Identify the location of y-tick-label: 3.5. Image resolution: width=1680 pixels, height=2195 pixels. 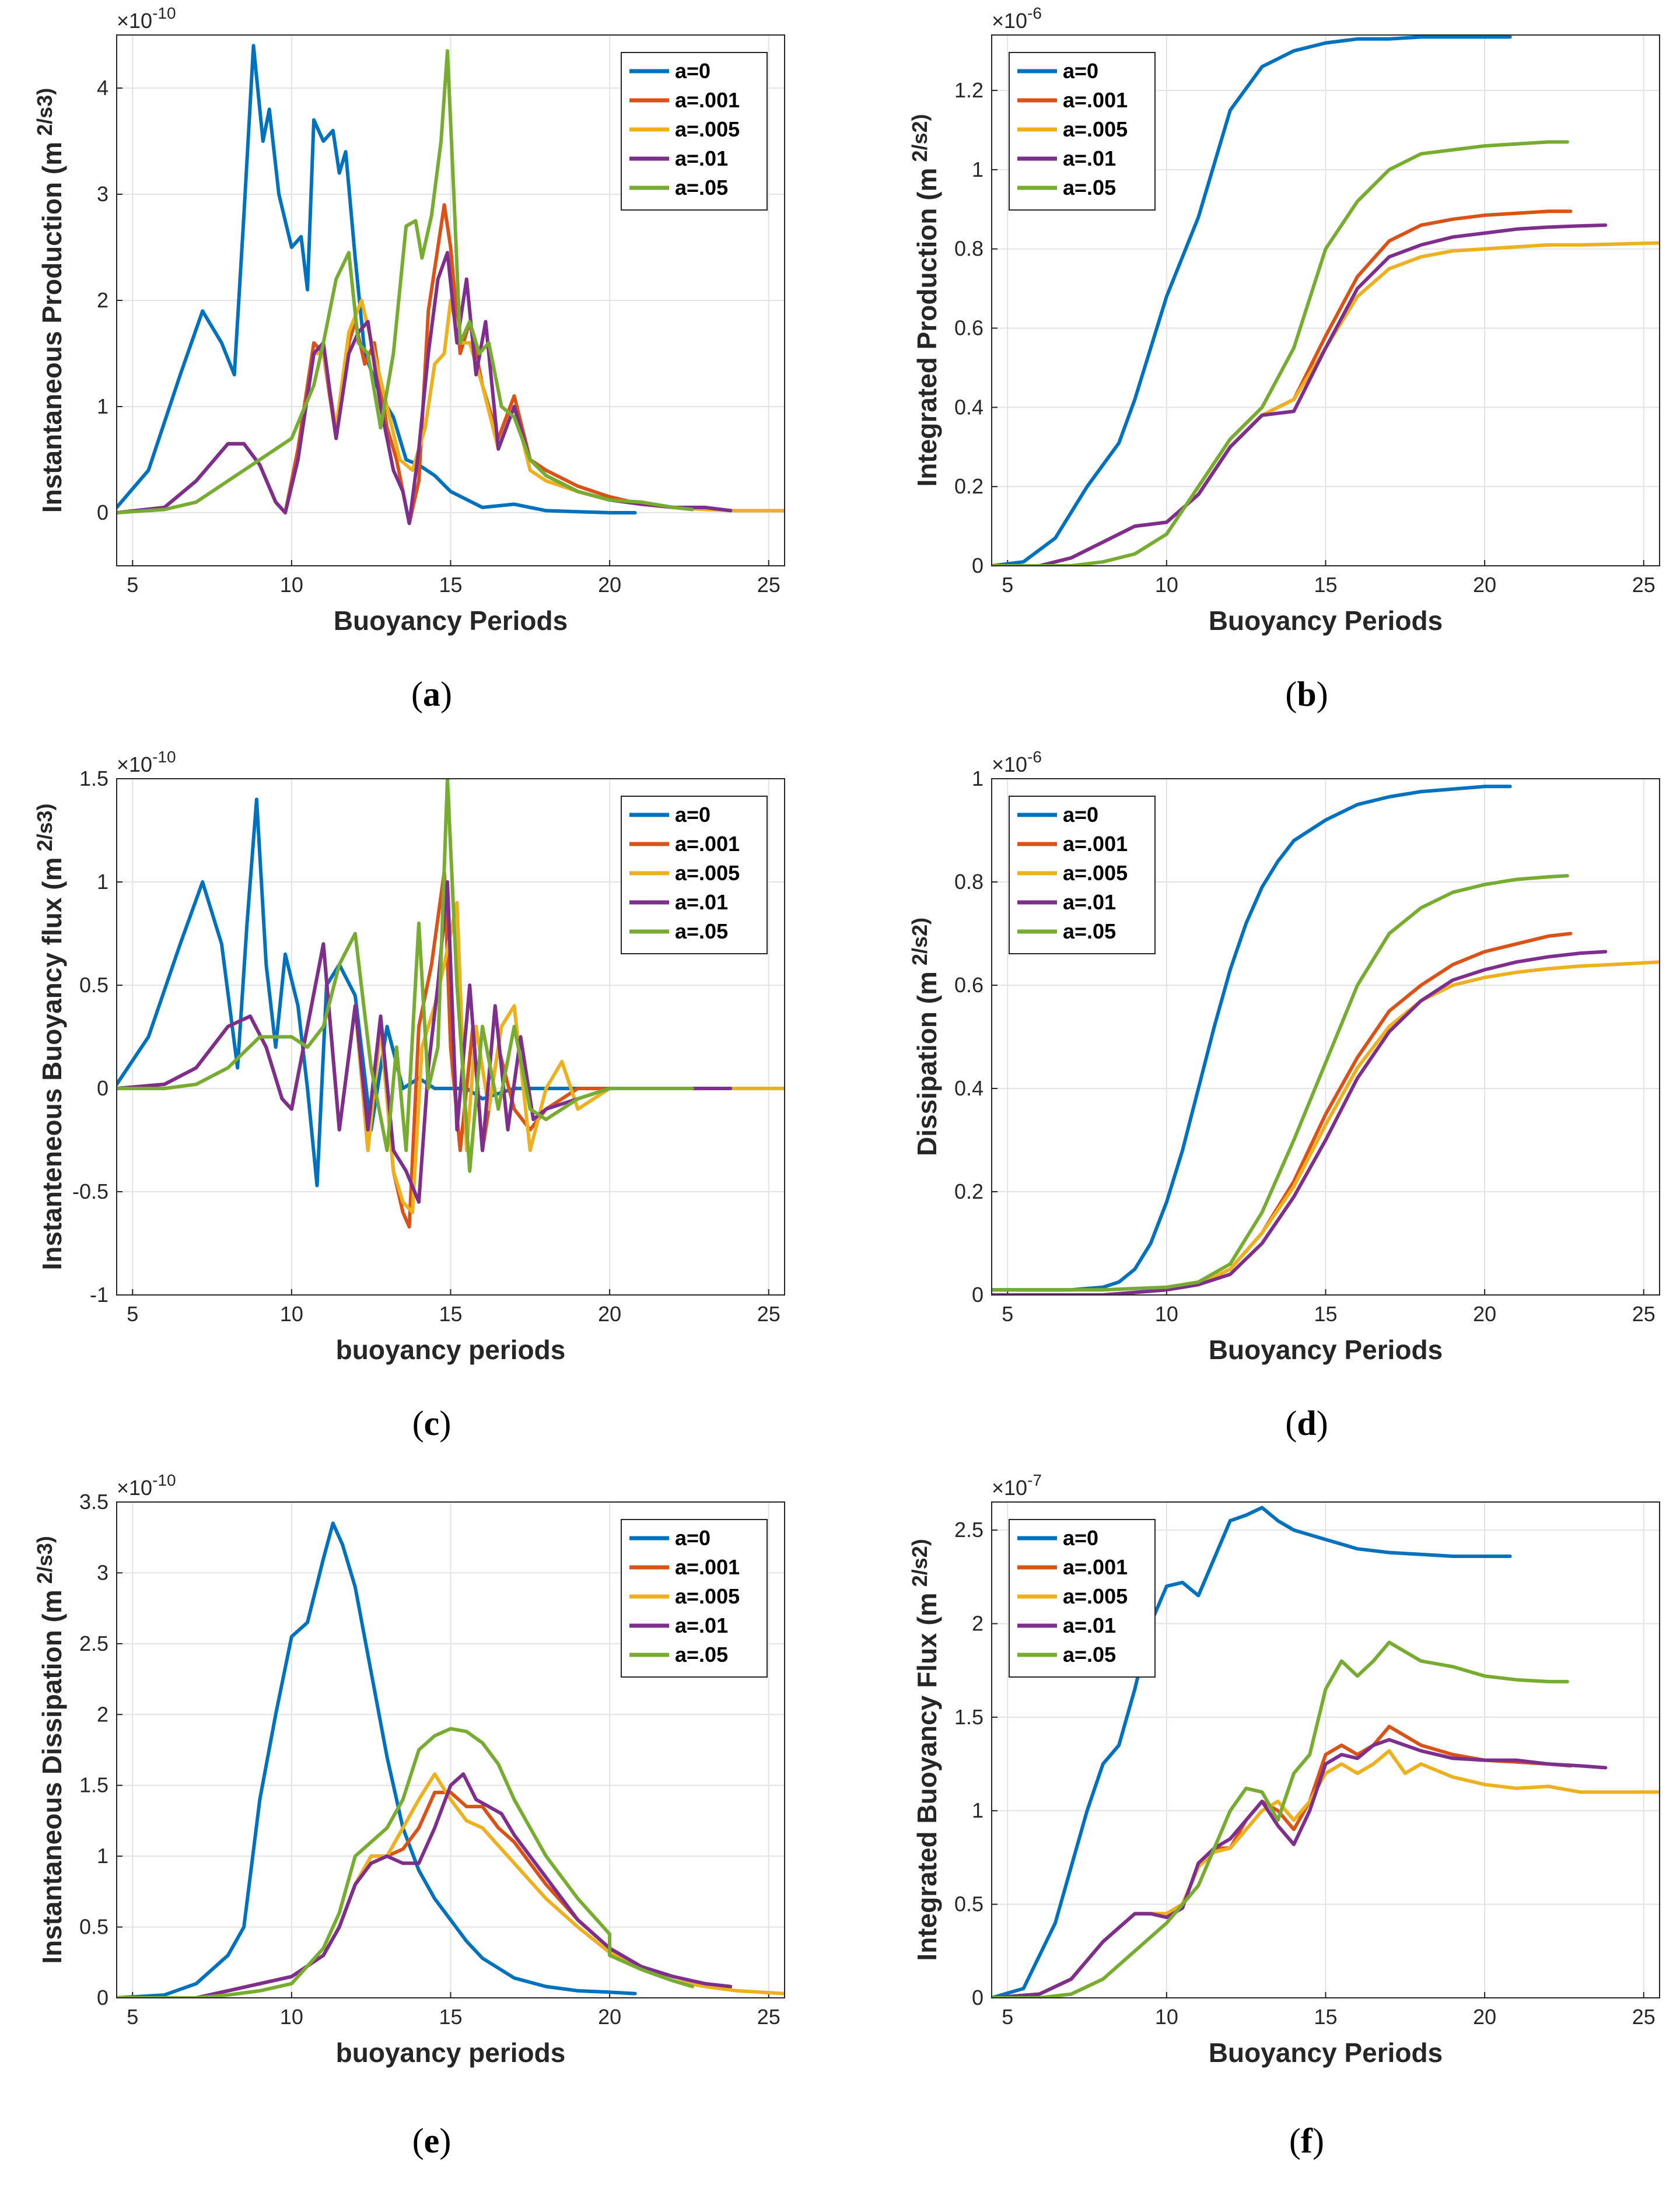
(93, 1502).